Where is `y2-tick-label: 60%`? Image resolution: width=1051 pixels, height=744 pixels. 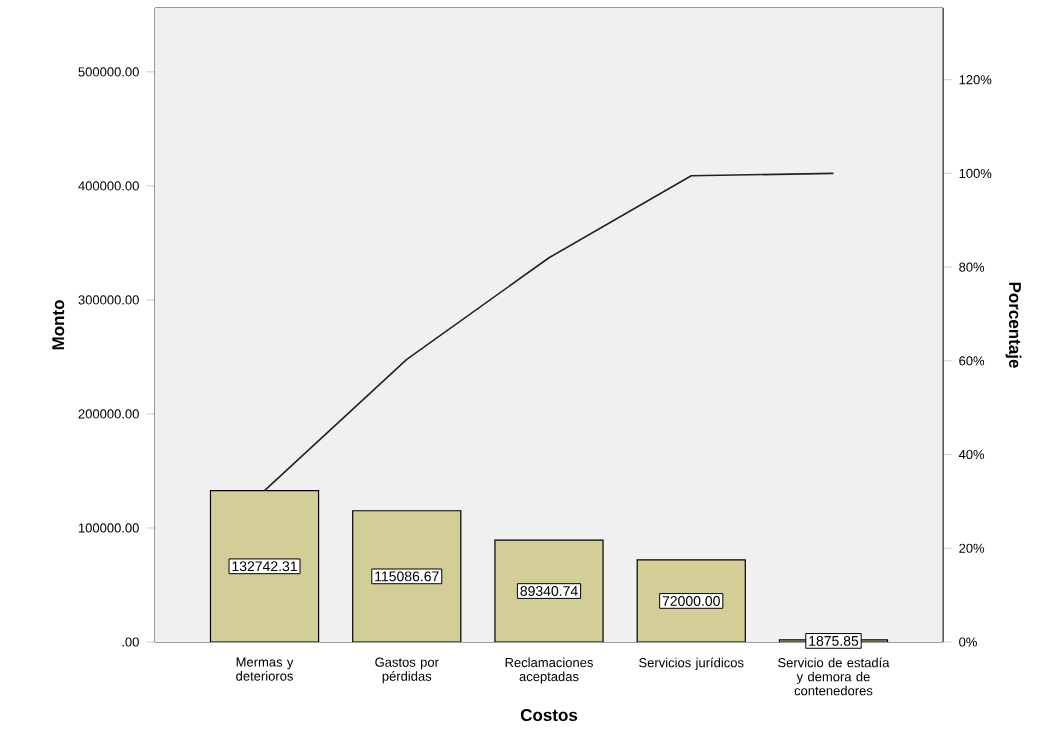 y2-tick-label: 60% is located at coordinates (972, 361).